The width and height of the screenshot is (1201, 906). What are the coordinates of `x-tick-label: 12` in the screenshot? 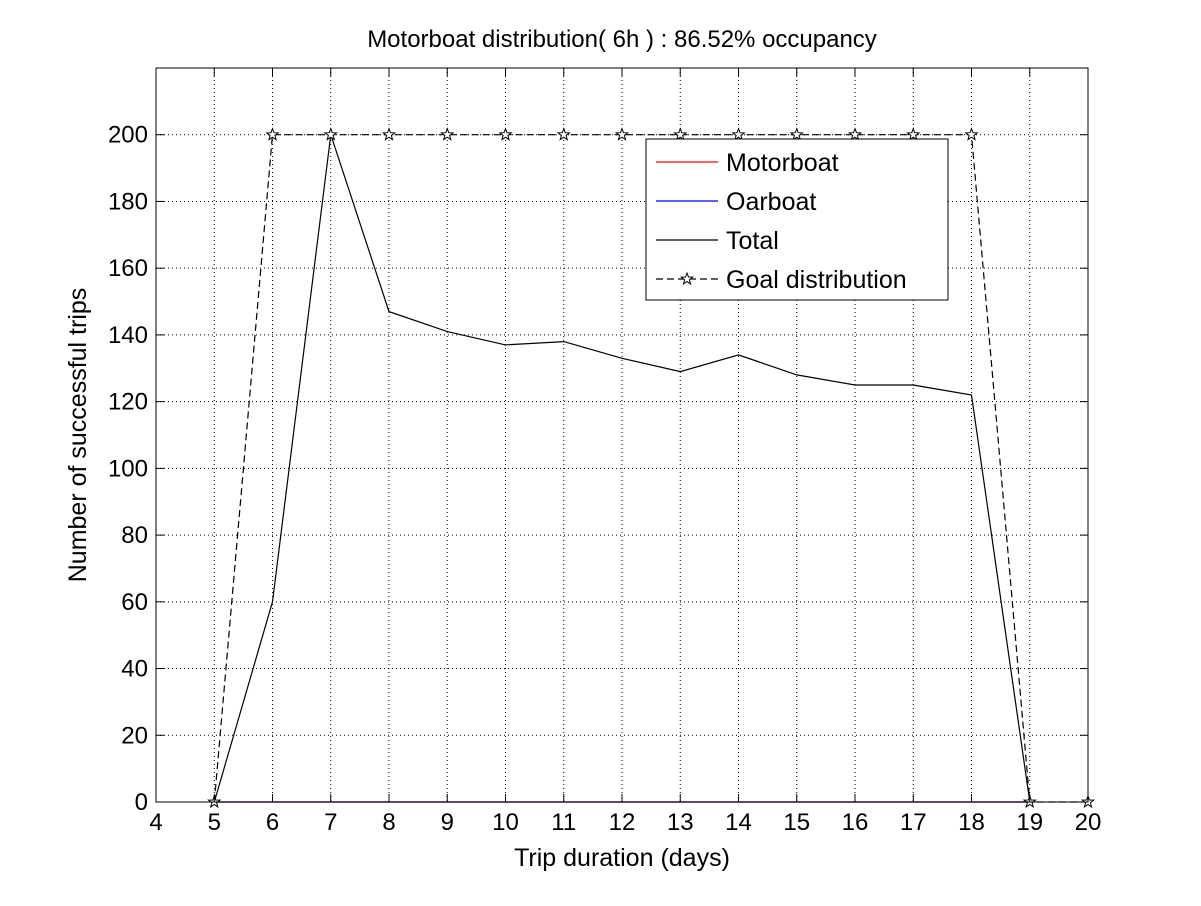 It's located at (622, 822).